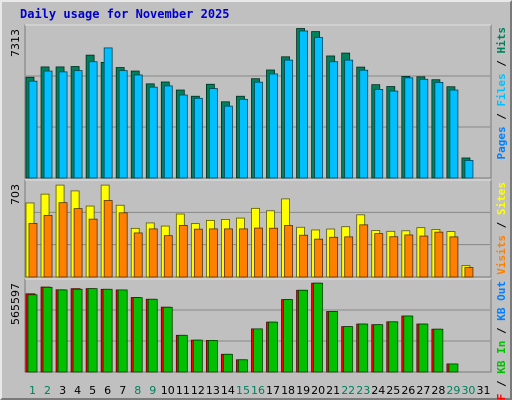 The height and width of the screenshot is (400, 512). Describe the element at coordinates (15, 194) in the screenshot. I see `y-max-label: 703` at that location.